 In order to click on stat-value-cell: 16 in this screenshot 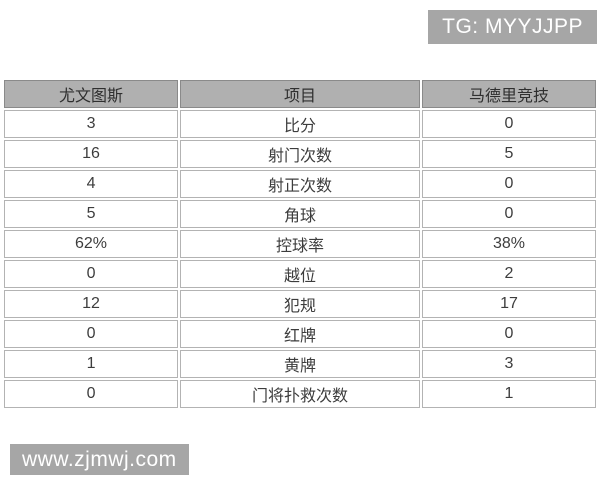, I will do `click(91, 154)`.